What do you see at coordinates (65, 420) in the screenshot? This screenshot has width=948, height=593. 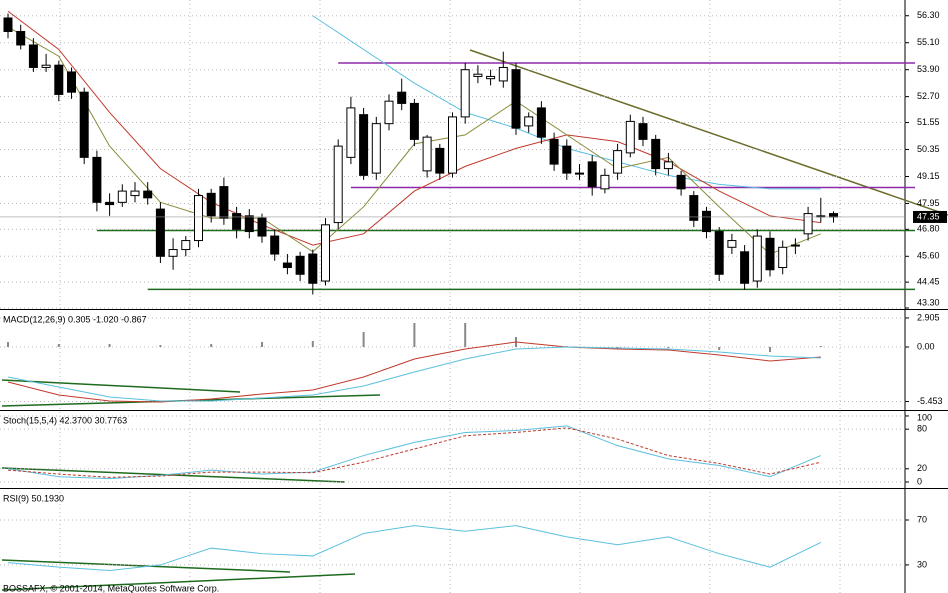 I see `pane-title: Stoch(15,5,4) 42.3700 30.7763` at bounding box center [65, 420].